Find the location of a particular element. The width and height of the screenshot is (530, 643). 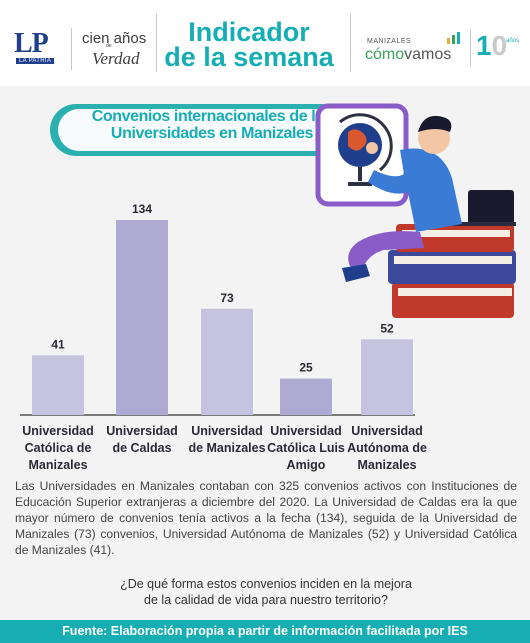

indicator-title-line2: de la semana is located at coordinates (249, 57).